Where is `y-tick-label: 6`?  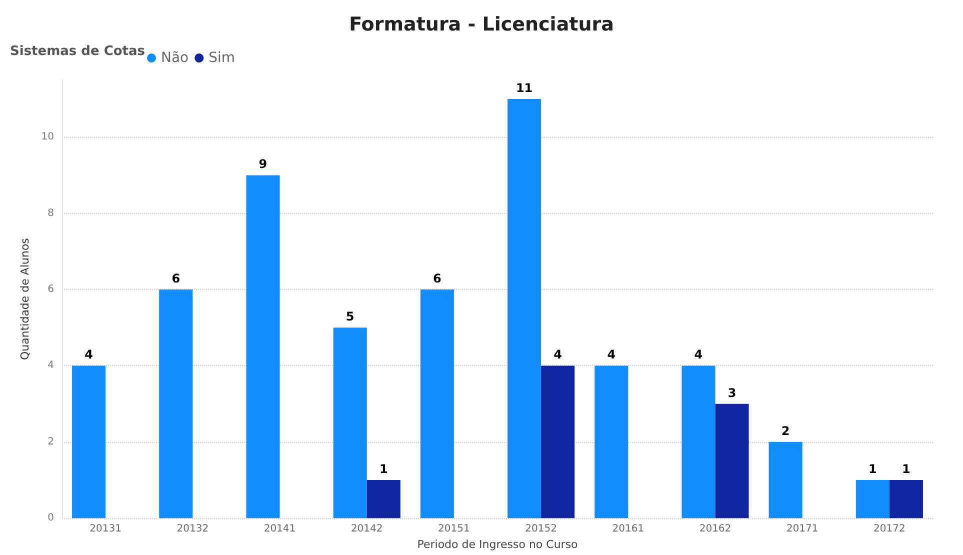 y-tick-label: 6 is located at coordinates (51, 290).